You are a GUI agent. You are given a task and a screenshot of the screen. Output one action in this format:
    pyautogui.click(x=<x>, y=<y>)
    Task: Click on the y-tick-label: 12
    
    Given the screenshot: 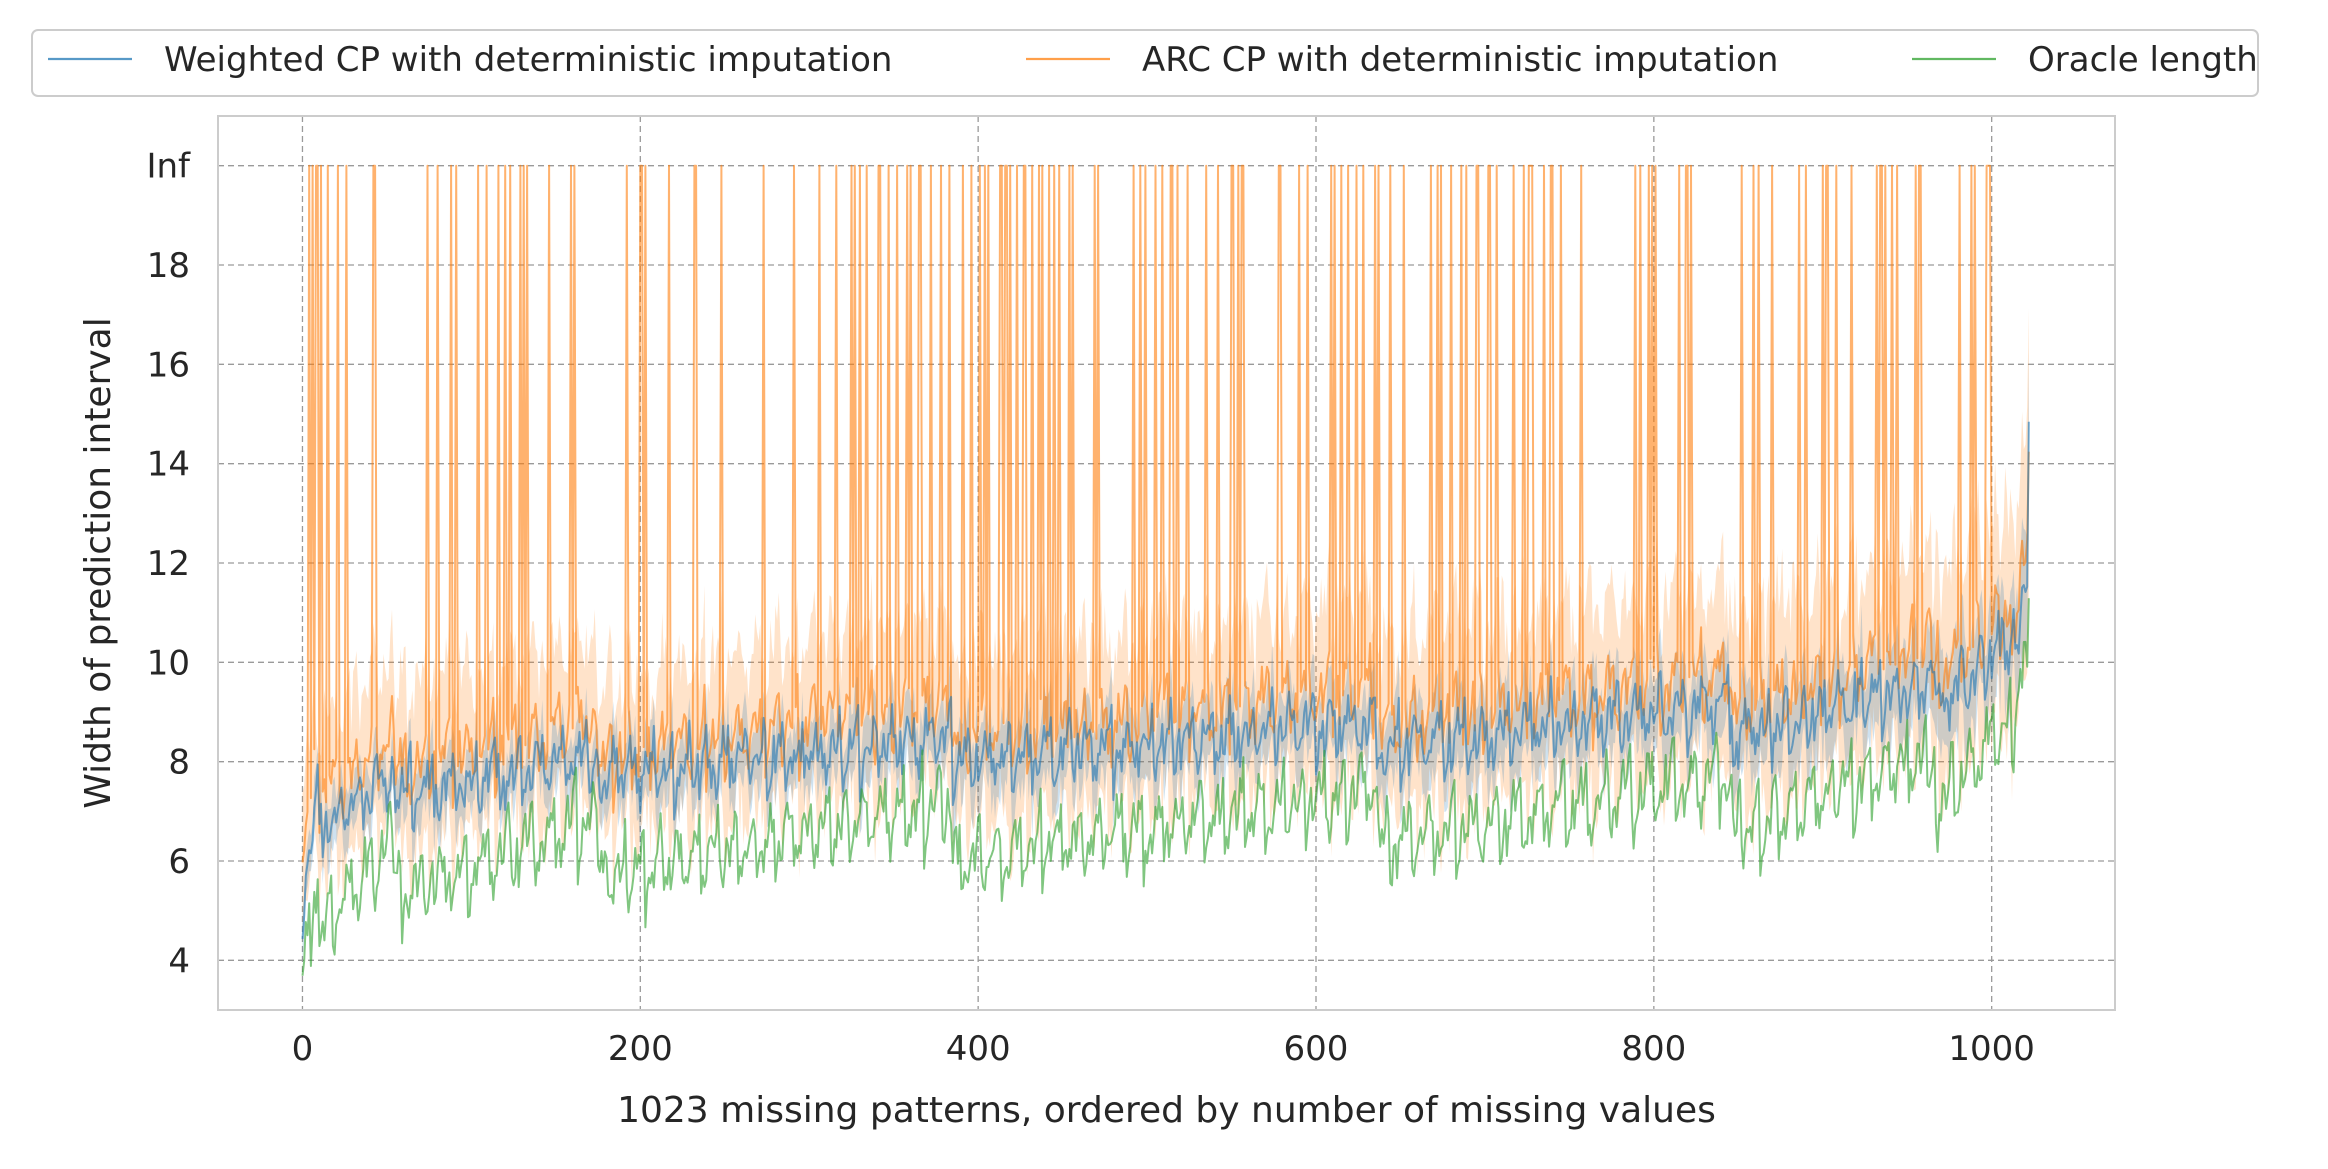 What is the action you would take?
    pyautogui.click(x=168, y=564)
    